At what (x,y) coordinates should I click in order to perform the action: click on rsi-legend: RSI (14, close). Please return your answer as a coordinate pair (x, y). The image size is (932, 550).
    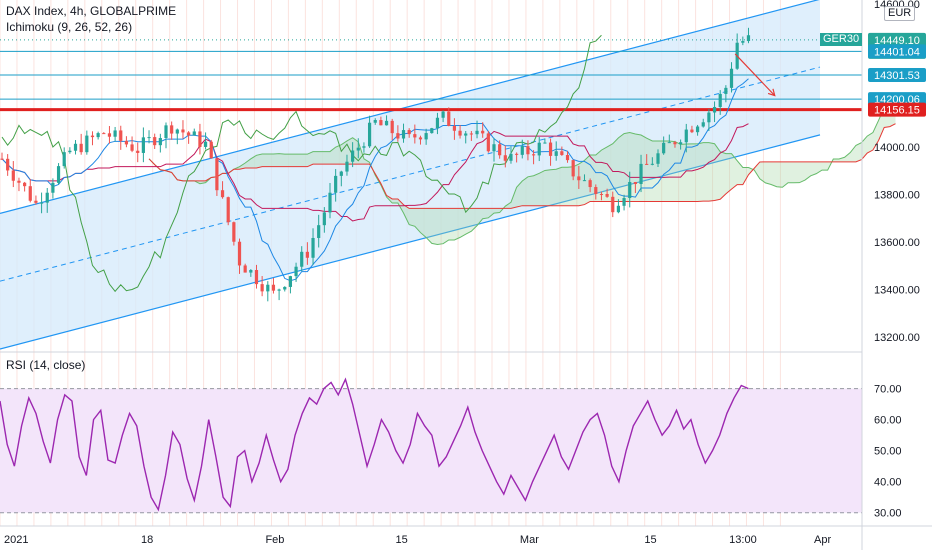
    Looking at the image, I should click on (46, 365).